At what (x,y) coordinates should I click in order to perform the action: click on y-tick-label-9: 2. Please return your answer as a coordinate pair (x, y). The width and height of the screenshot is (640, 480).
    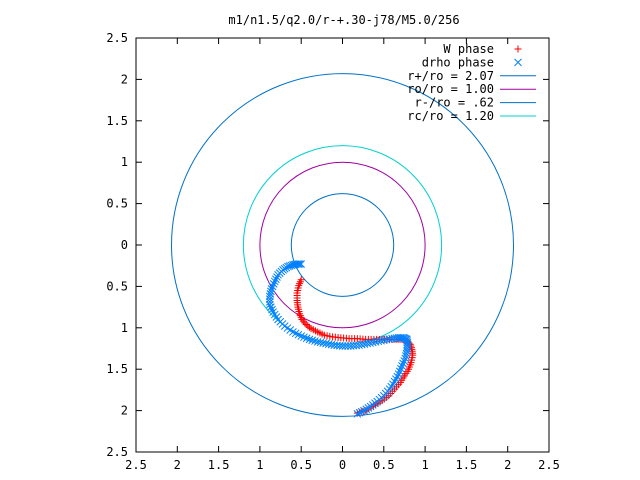
    Looking at the image, I should click on (124, 411).